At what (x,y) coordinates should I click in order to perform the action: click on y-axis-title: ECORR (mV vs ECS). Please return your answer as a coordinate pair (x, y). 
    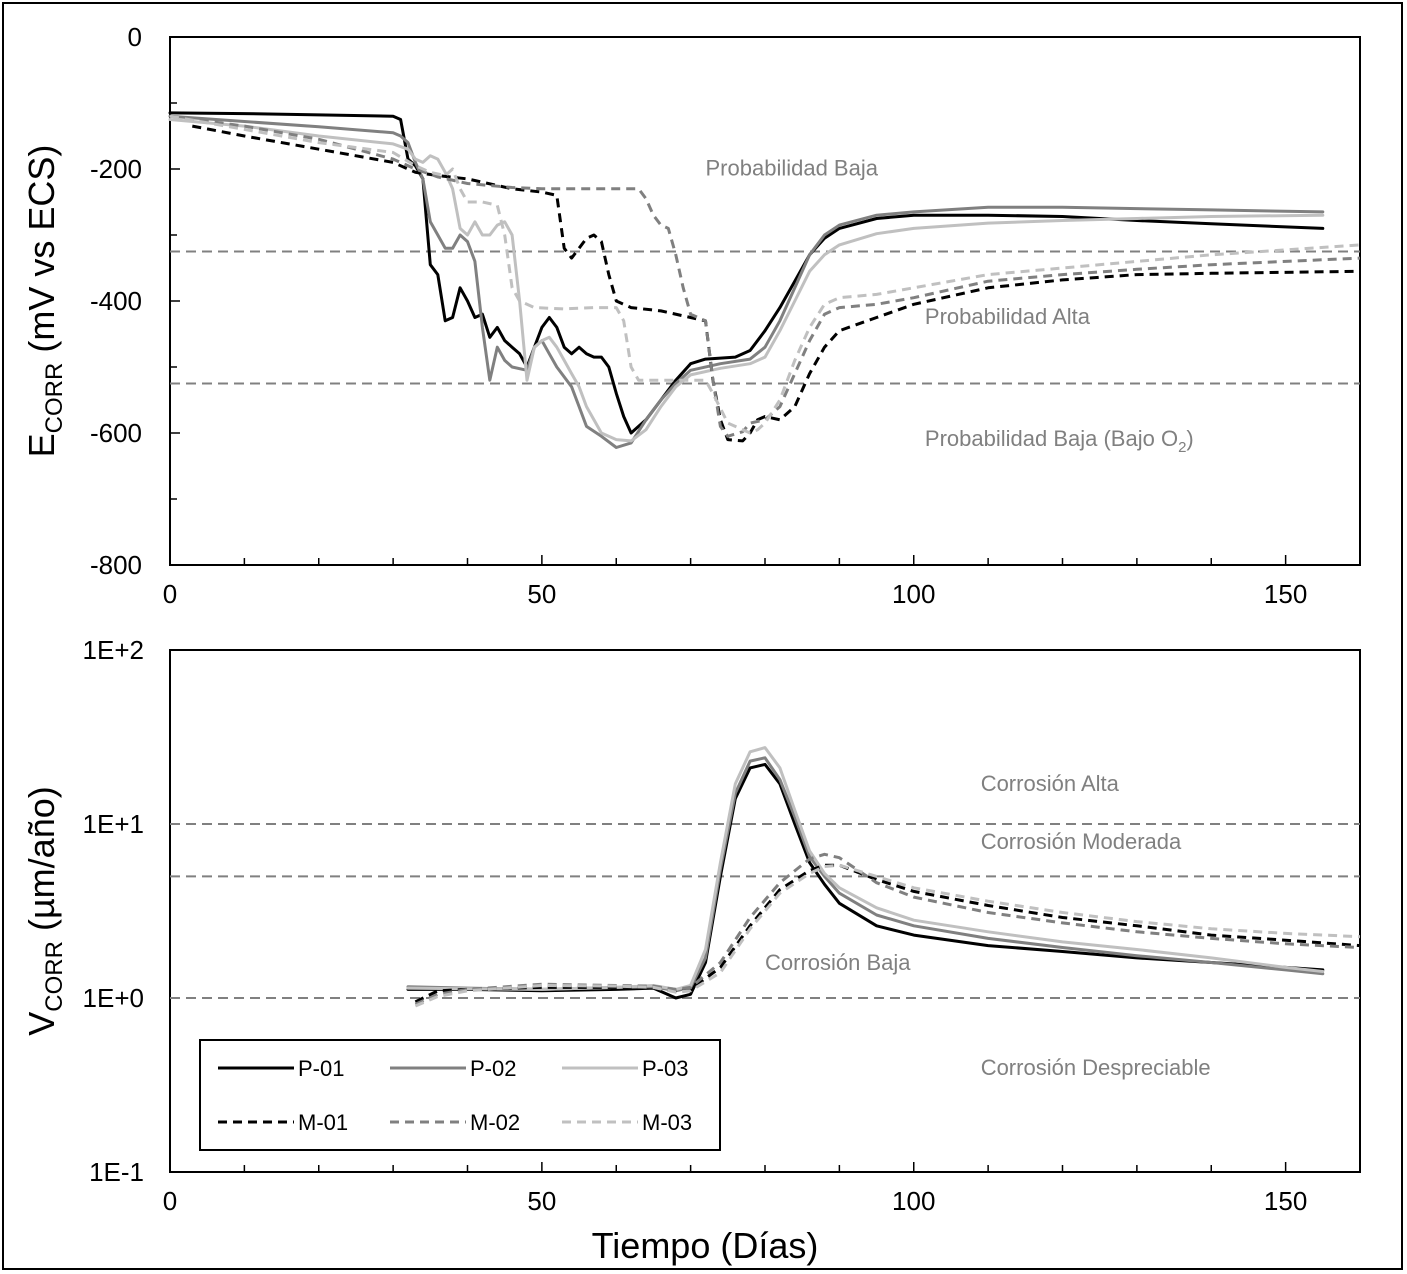
    Looking at the image, I should click on (44, 301).